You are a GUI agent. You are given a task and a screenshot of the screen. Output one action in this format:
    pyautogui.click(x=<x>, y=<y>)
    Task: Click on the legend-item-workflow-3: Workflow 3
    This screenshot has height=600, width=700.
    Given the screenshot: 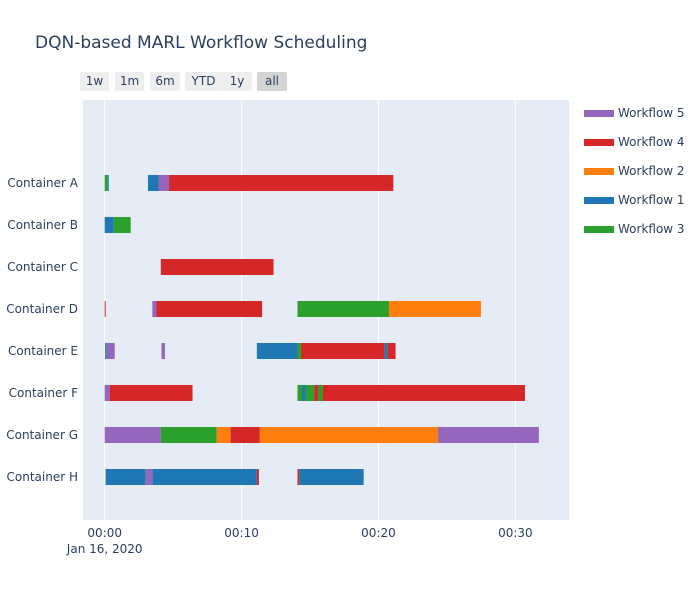 What is the action you would take?
    pyautogui.click(x=637, y=230)
    